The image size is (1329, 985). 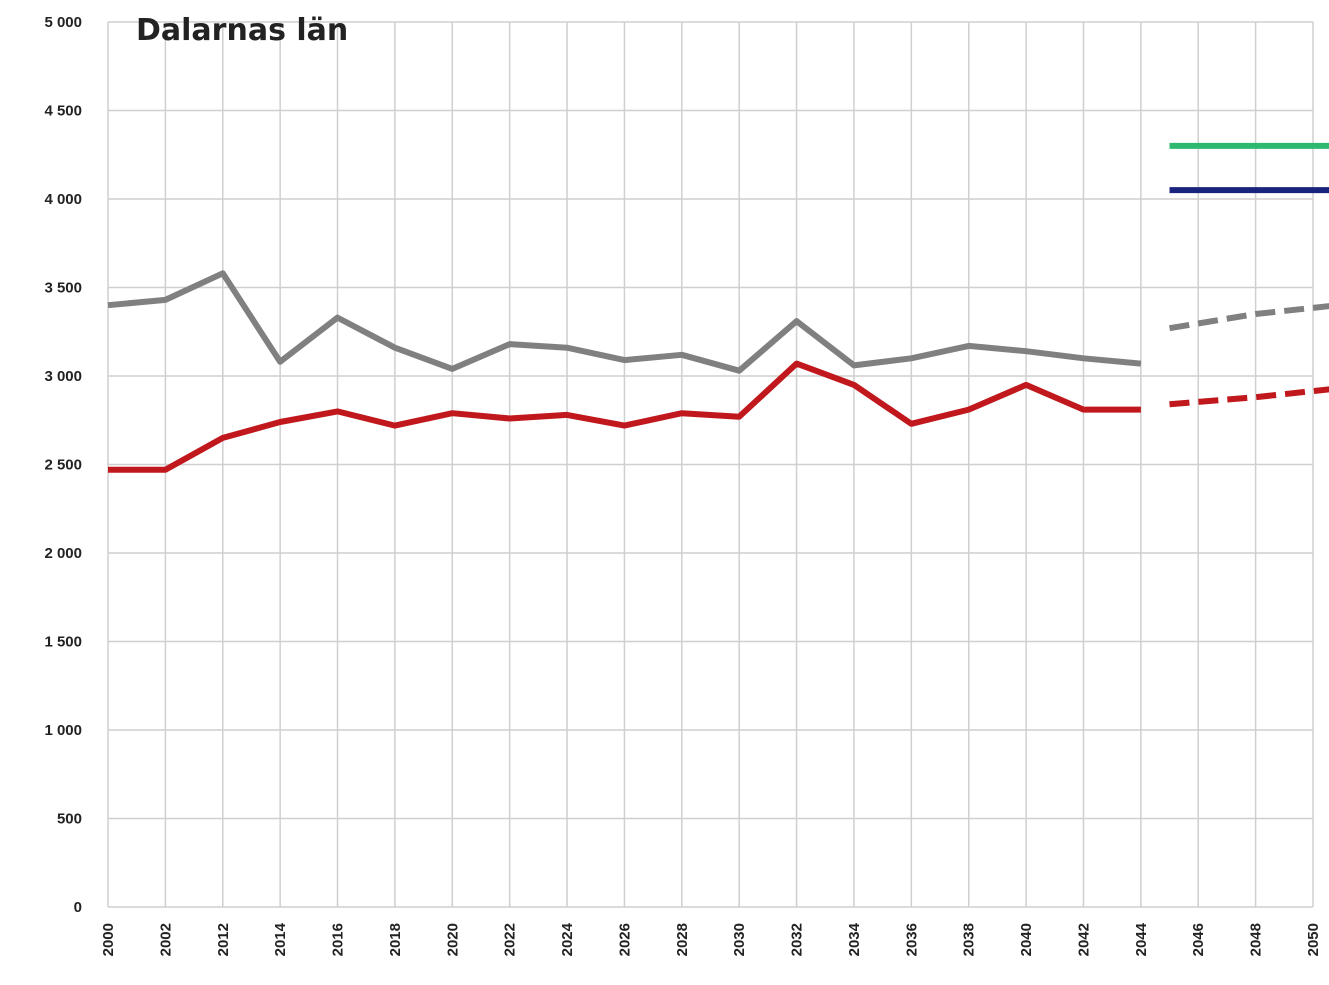 I want to click on chart-title: Dalarnas län, so click(x=242, y=30).